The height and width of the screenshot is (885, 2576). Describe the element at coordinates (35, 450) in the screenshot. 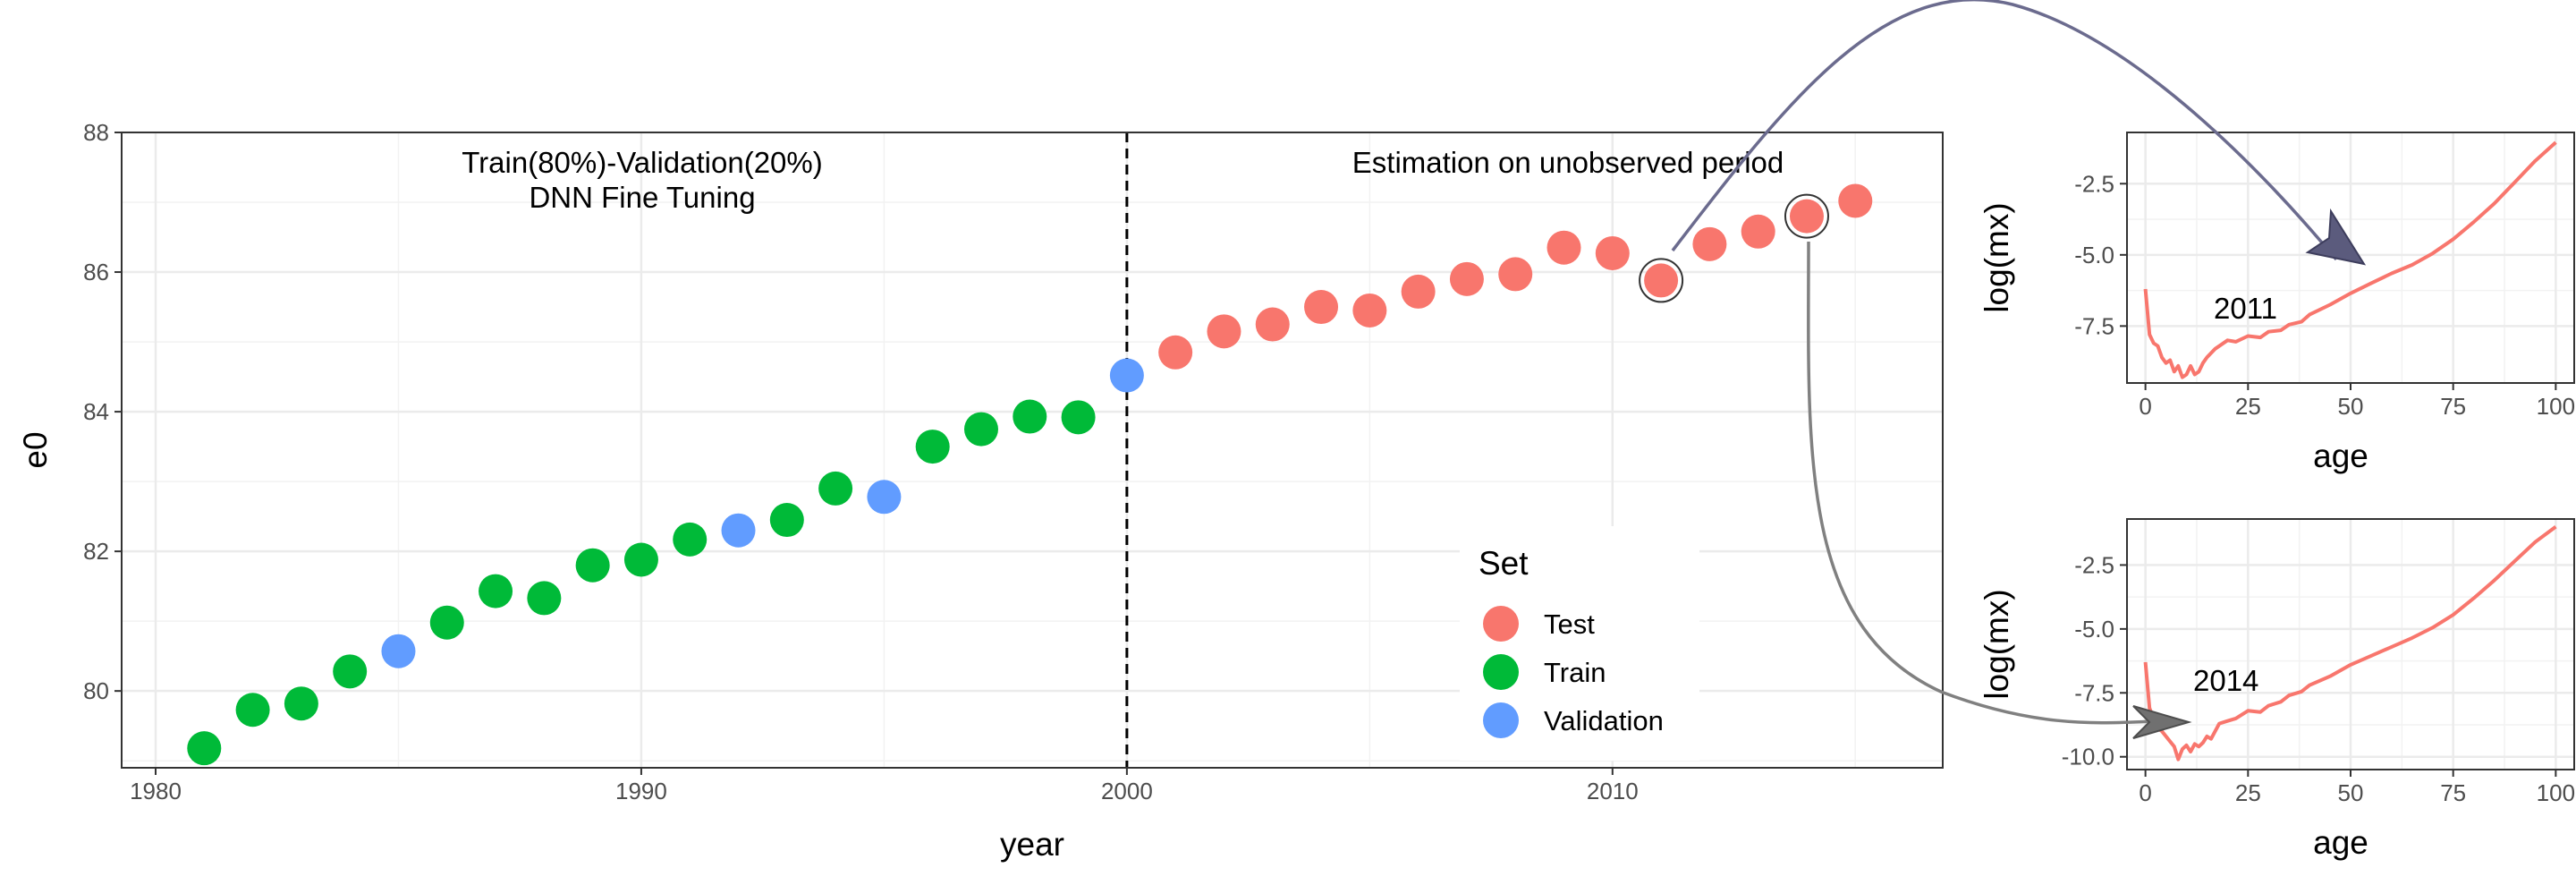

I see `main-y-axis-title: e0` at that location.